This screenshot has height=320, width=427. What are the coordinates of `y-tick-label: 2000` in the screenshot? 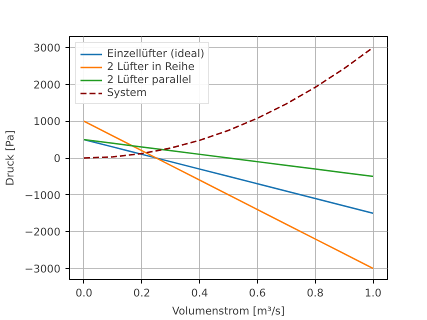 It's located at (47, 85).